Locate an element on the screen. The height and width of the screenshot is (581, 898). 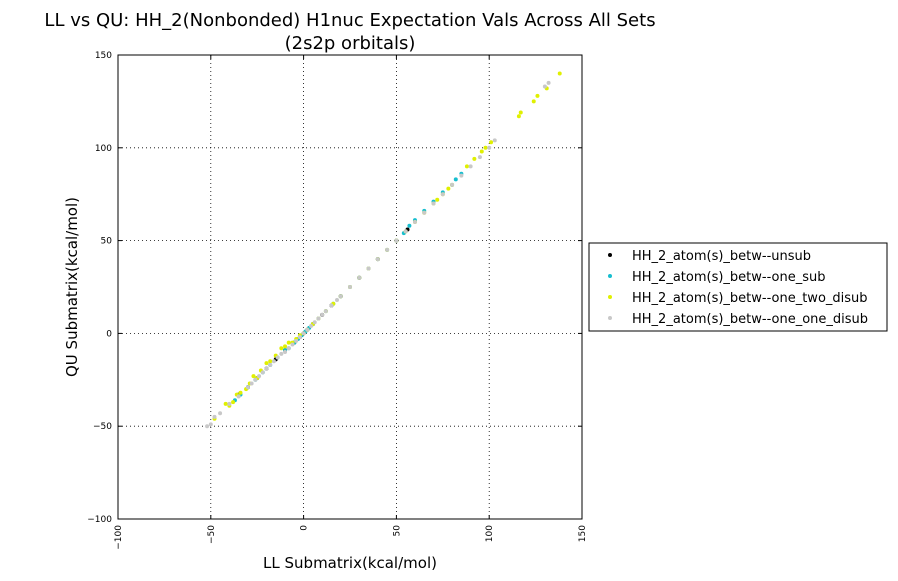
x-axis-label: LL Submatrix(kcal/mol) is located at coordinates (350, 563).